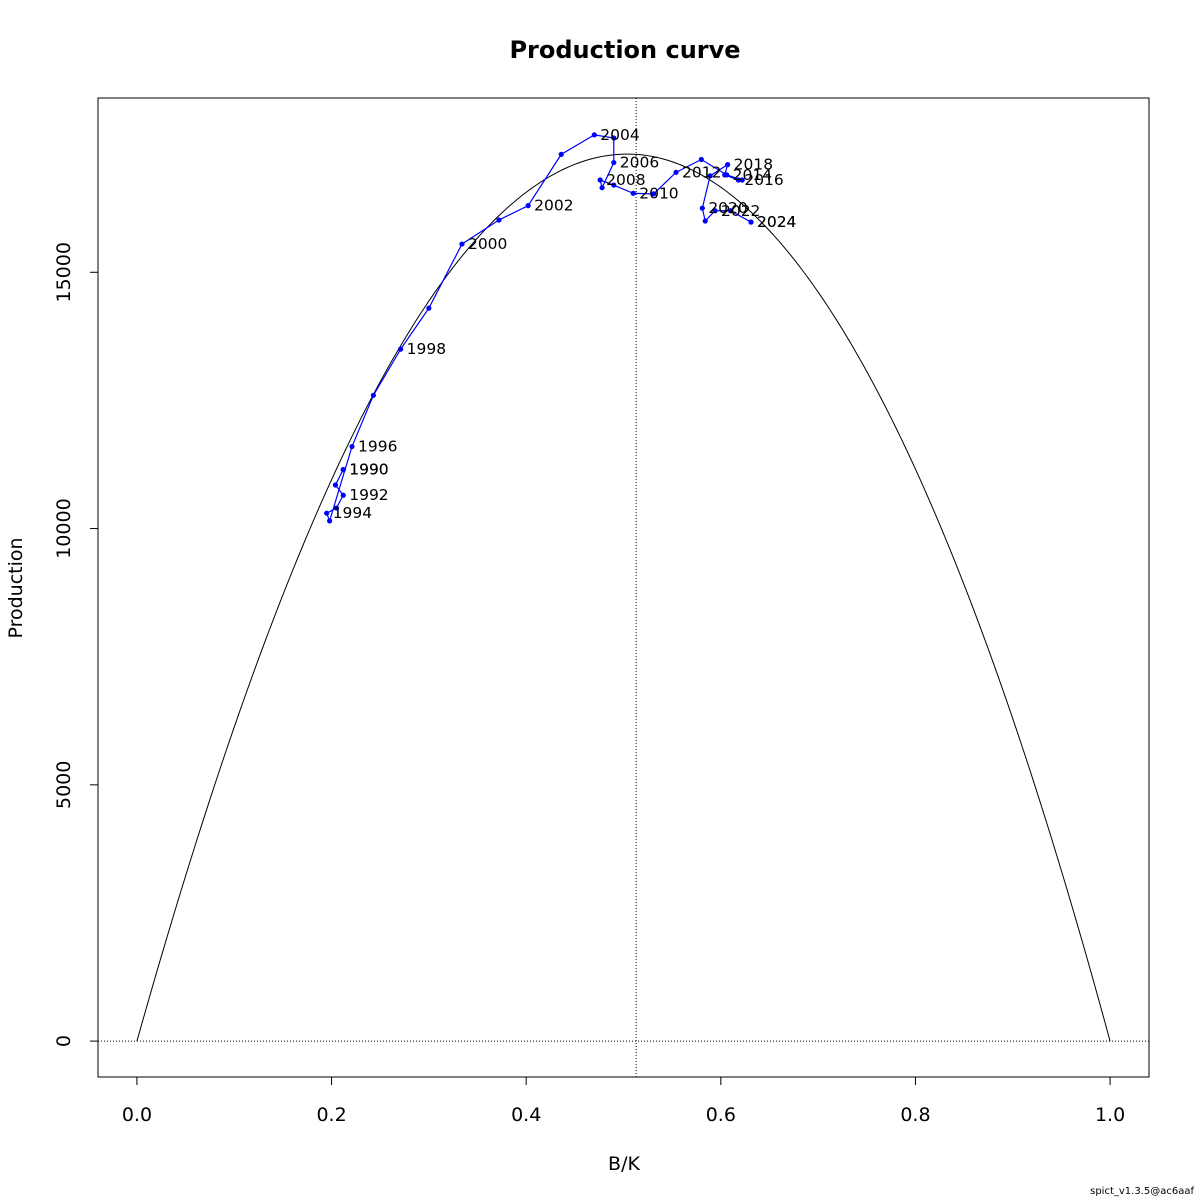  I want to click on year-label: 2010, so click(658, 193).